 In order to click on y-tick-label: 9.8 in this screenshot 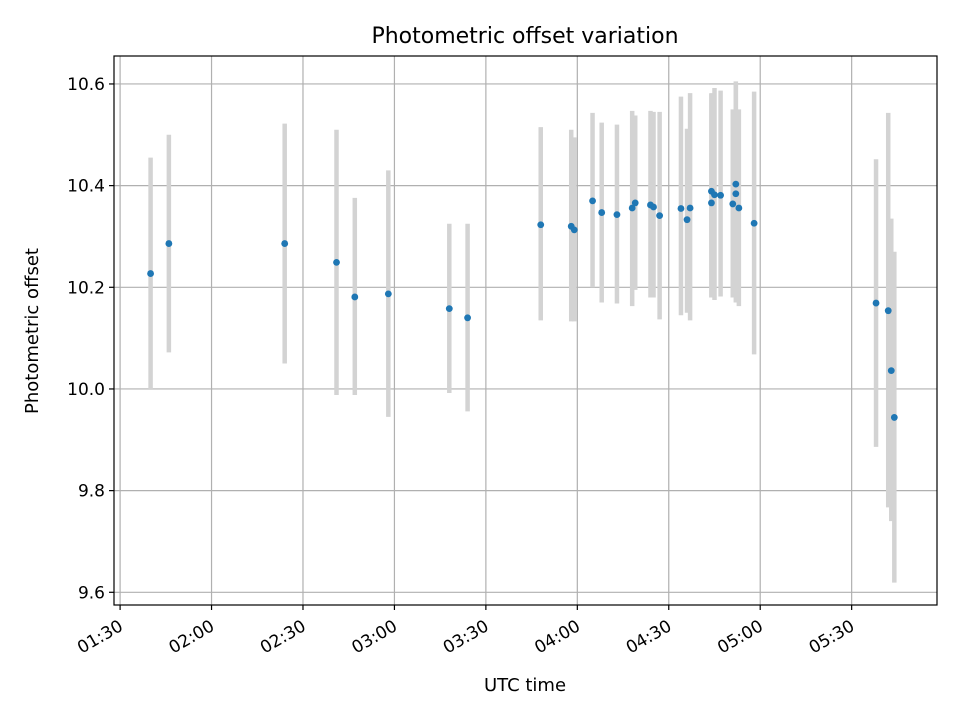, I will do `click(91, 492)`.